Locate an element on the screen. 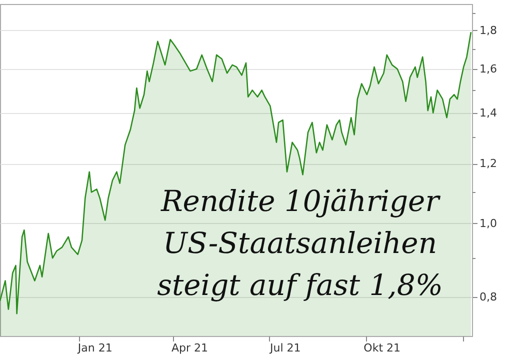  y-tick-label: 1,8 is located at coordinates (488, 30).